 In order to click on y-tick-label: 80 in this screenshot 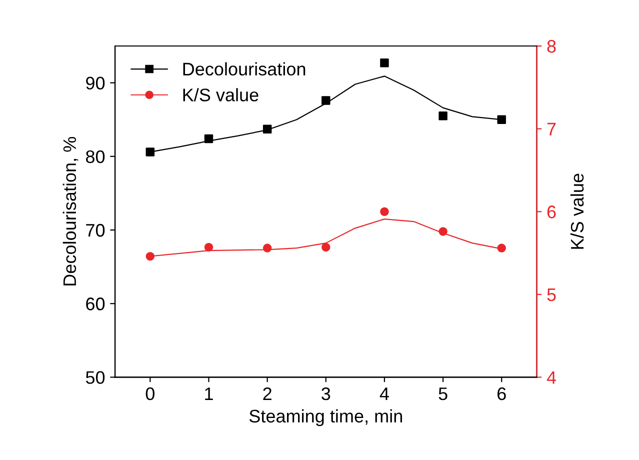, I will do `click(95, 157)`.